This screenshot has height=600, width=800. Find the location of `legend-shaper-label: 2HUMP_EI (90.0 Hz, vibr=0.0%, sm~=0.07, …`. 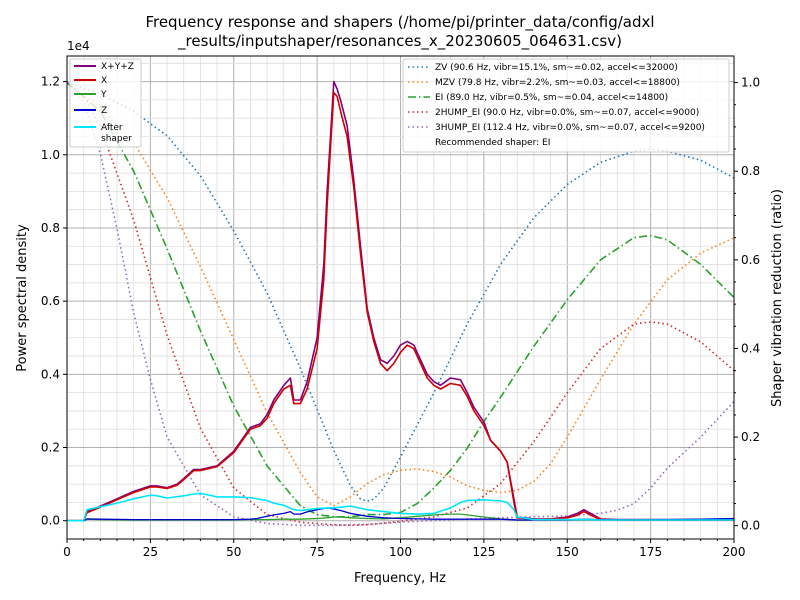

legend-shaper-label: 2HUMP_EI (90.0 Hz, vibr=0.0%, sm~=0.07, … is located at coordinates (567, 113).